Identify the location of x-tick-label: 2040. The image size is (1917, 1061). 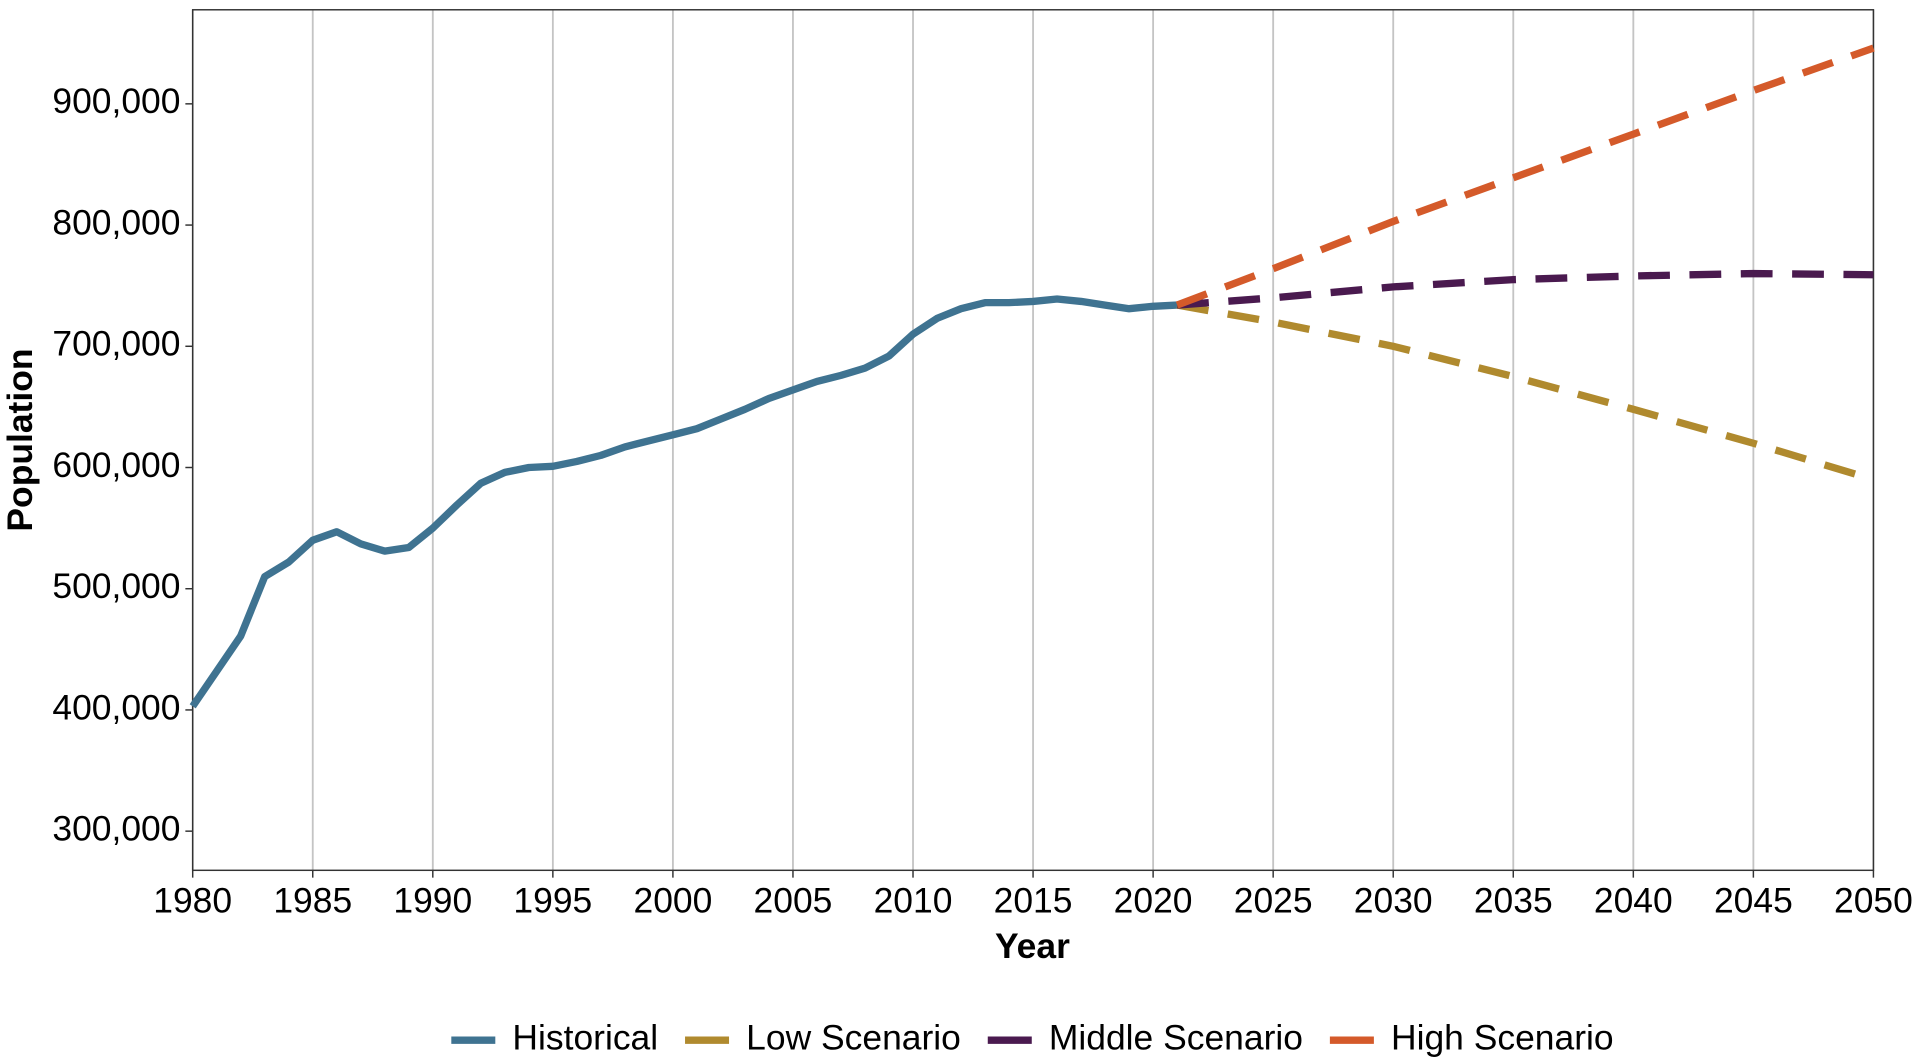
(1633, 901).